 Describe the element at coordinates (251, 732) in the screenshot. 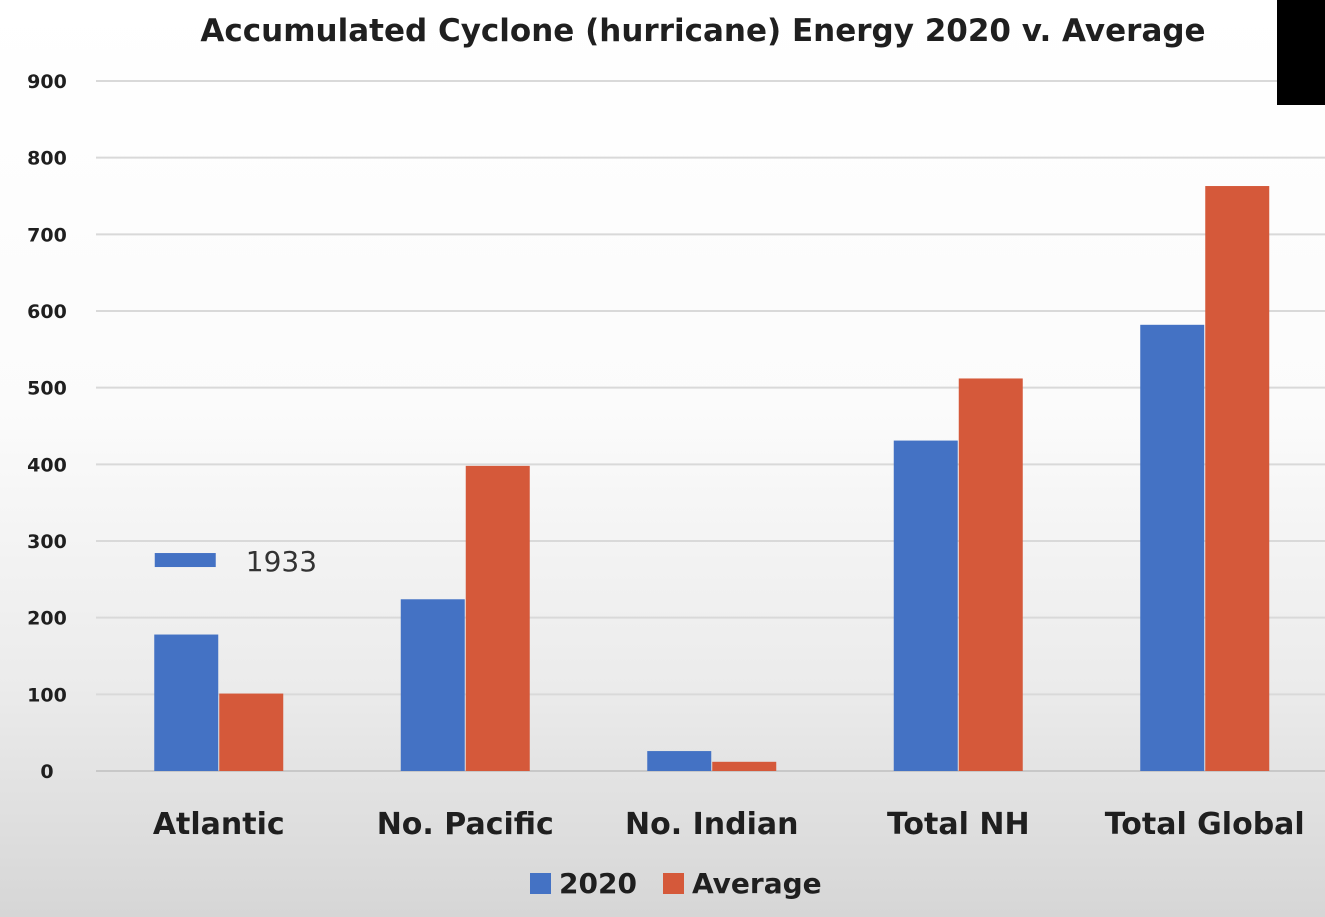

I see `bar-average-atlantic` at that location.